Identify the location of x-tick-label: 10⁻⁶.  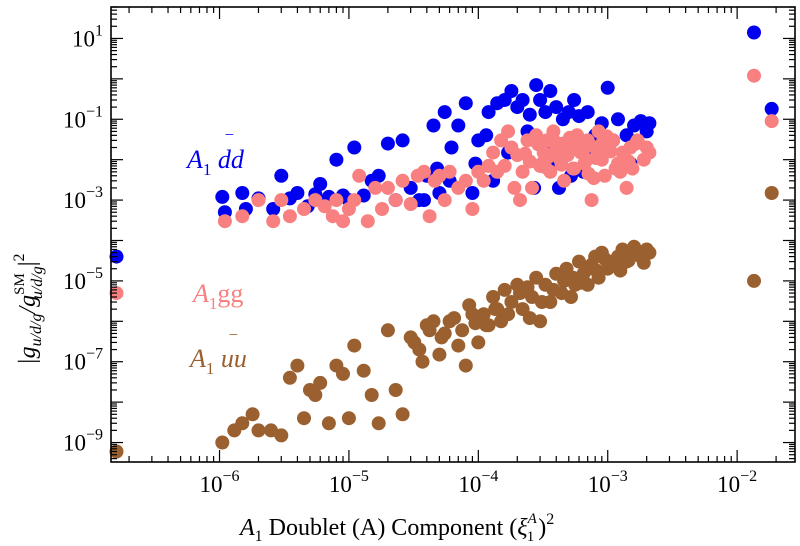
(220, 482).